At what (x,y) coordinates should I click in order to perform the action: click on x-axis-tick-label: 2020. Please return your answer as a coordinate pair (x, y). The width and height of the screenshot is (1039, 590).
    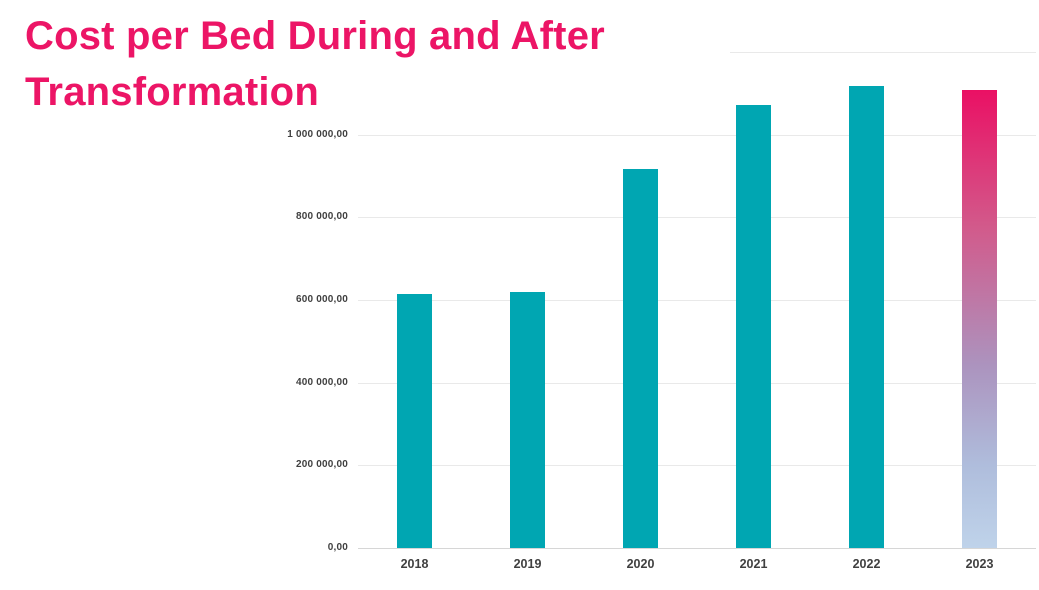
    Looking at the image, I should click on (640, 564).